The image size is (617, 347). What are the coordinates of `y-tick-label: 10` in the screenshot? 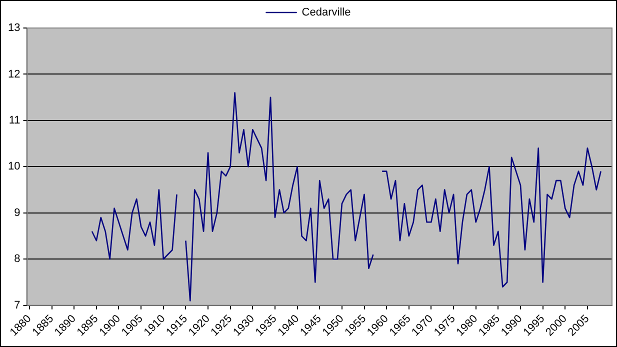 It's located at (14, 166).